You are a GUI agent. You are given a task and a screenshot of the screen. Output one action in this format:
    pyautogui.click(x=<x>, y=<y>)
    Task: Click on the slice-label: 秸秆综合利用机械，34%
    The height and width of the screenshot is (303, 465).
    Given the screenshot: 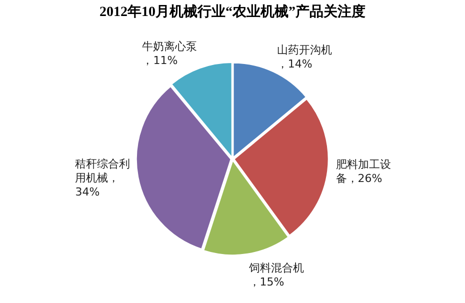 What is the action you would take?
    pyautogui.click(x=102, y=177)
    